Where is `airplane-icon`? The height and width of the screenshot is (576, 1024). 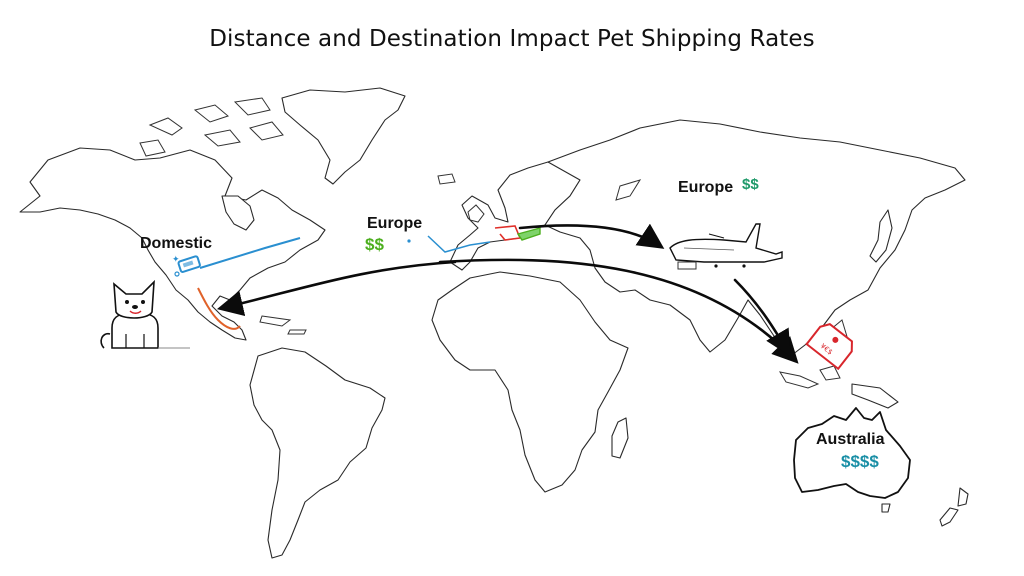
airplane-icon is located at coordinates (726, 246).